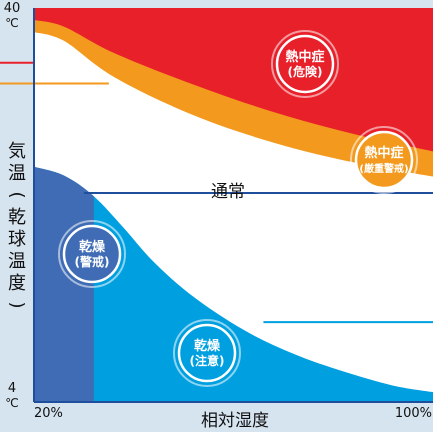 This screenshot has width=433, height=432. I want to click on badge-dry-caution-outer-ring, so click(207, 353).